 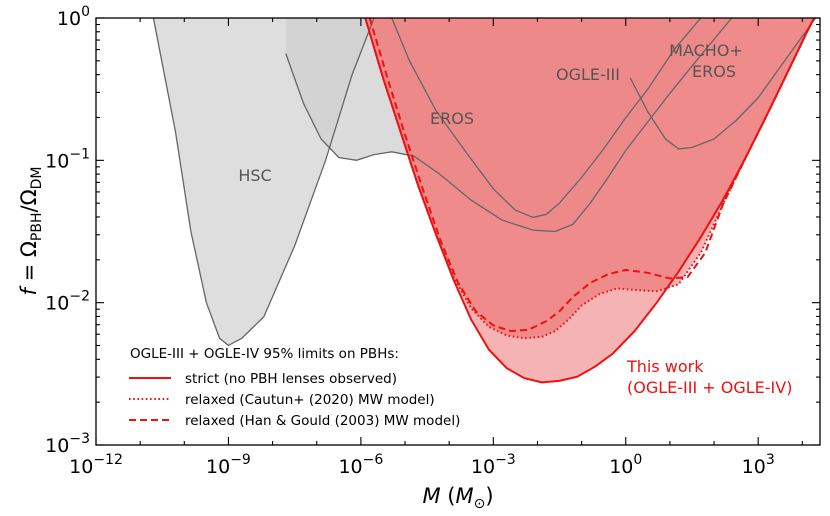 I want to click on macho-eros-label-line2: EROS, so click(x=714, y=71).